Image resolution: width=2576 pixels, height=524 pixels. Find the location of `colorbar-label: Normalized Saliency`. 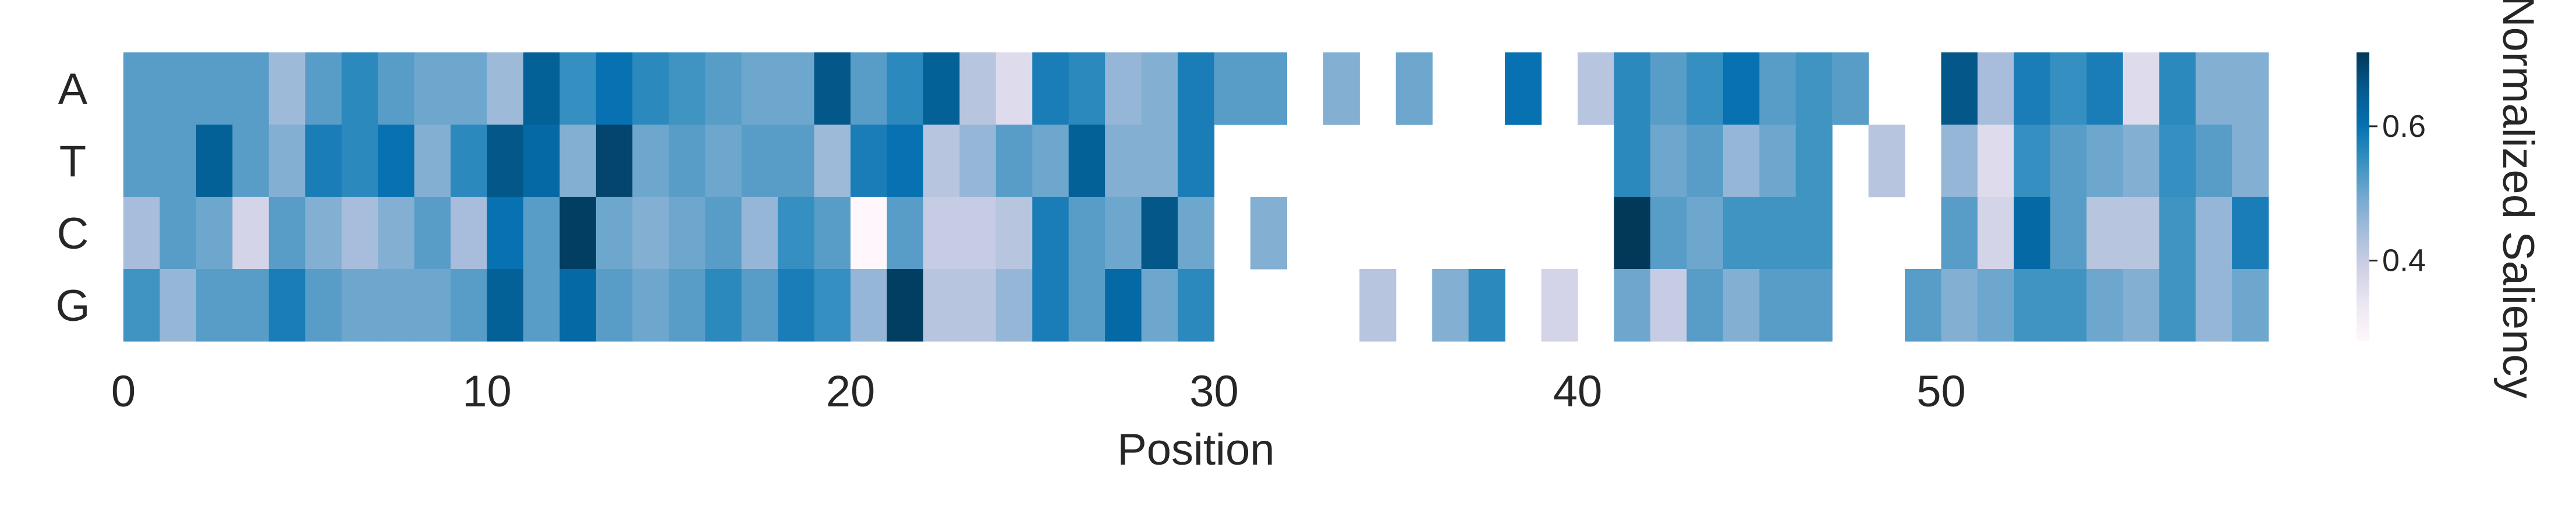

colorbar-label: Normalized Saliency is located at coordinates (2518, 199).